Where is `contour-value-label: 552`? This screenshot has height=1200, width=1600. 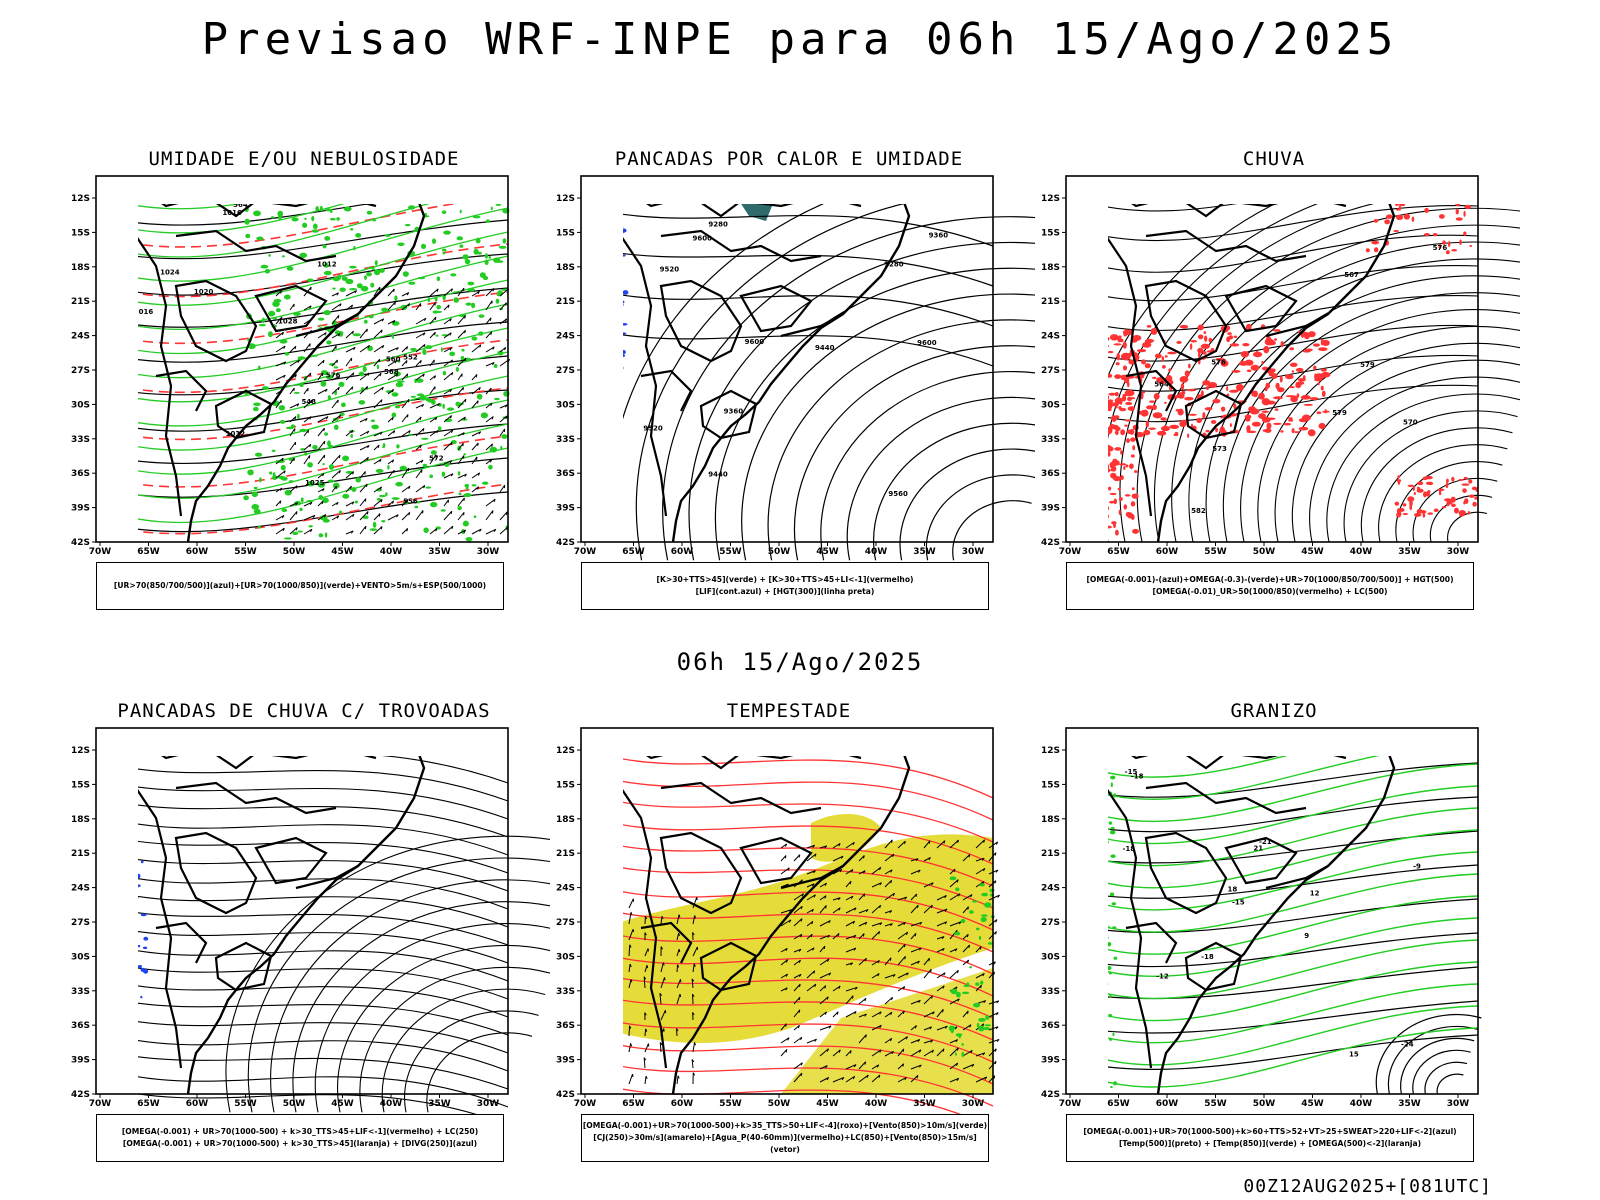 contour-value-label: 552 is located at coordinates (410, 357).